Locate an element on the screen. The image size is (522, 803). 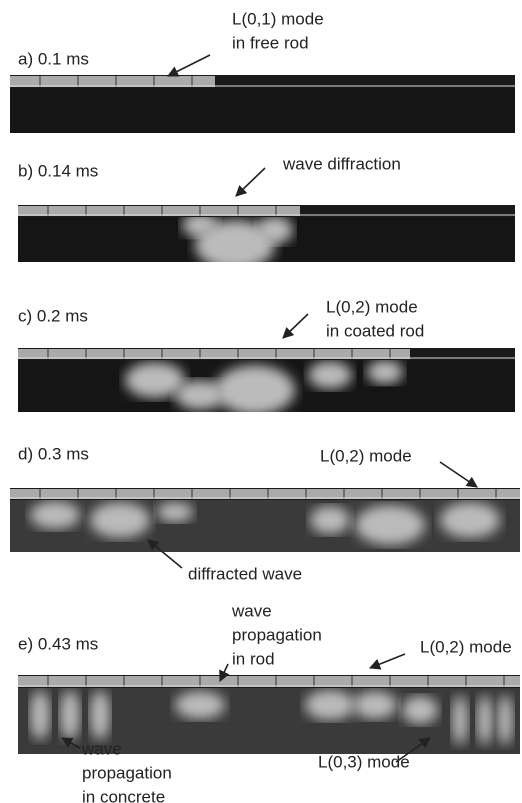
panel-label: a) 0.1 ms is located at coordinates (53, 58).